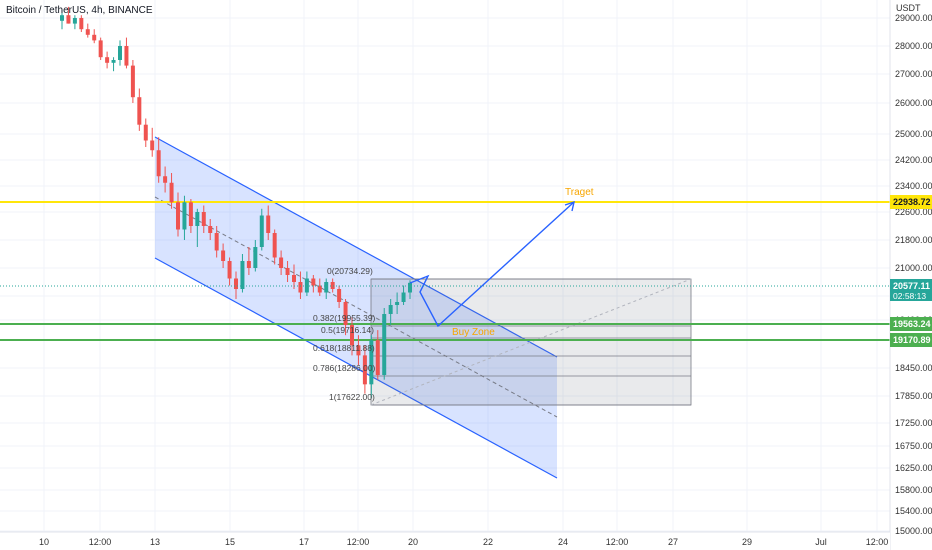  I want to click on target-label: Traget, so click(579, 192).